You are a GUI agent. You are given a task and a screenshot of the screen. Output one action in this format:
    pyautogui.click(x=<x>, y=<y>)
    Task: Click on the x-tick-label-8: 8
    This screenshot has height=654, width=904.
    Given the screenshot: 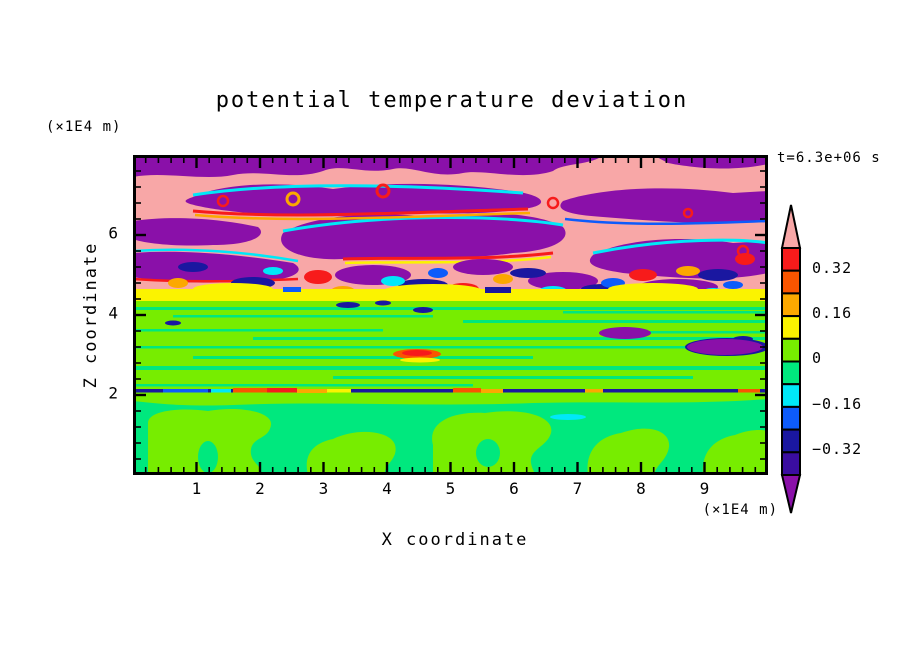 What is the action you would take?
    pyautogui.click(x=641, y=488)
    